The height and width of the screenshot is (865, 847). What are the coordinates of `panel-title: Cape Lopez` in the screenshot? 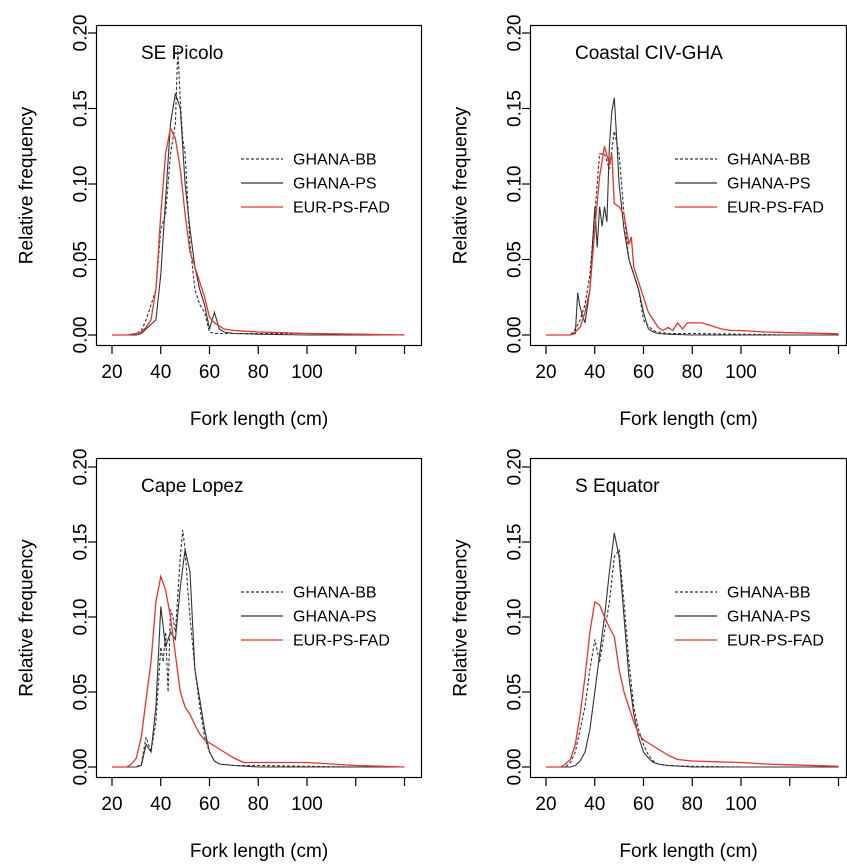 It's located at (192, 486).